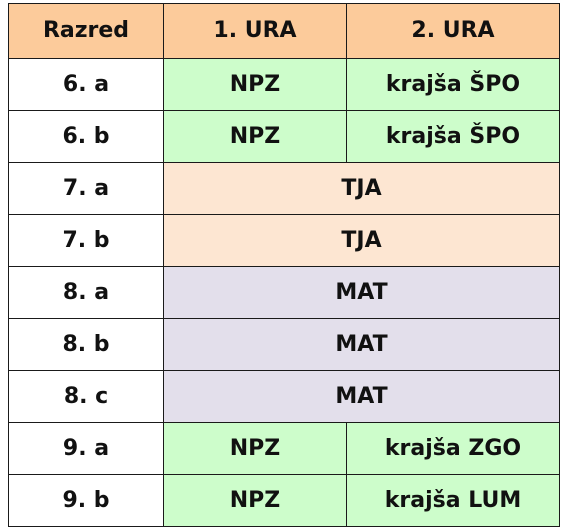 This screenshot has width=567, height=527. What do you see at coordinates (86, 500) in the screenshot?
I see `class-cell: 9. b` at bounding box center [86, 500].